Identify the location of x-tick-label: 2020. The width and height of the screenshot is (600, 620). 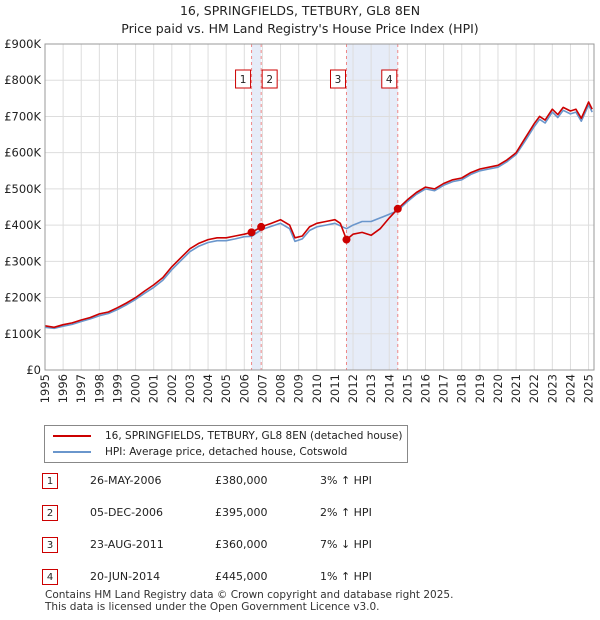
(498, 388).